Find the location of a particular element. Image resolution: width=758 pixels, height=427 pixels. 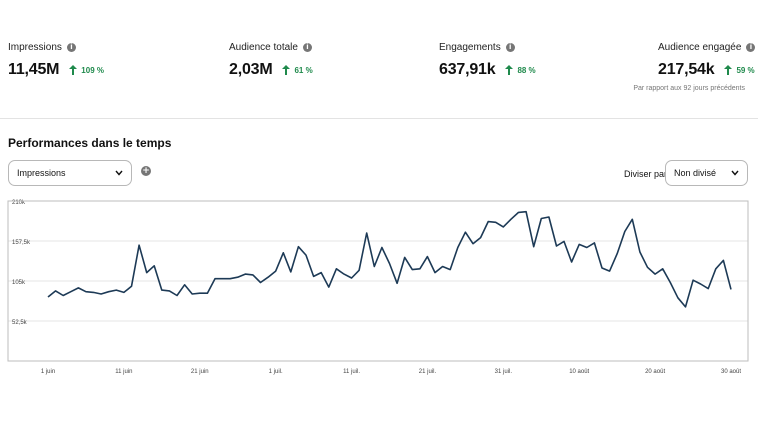

kpi-value: 637,91k is located at coordinates (467, 69).